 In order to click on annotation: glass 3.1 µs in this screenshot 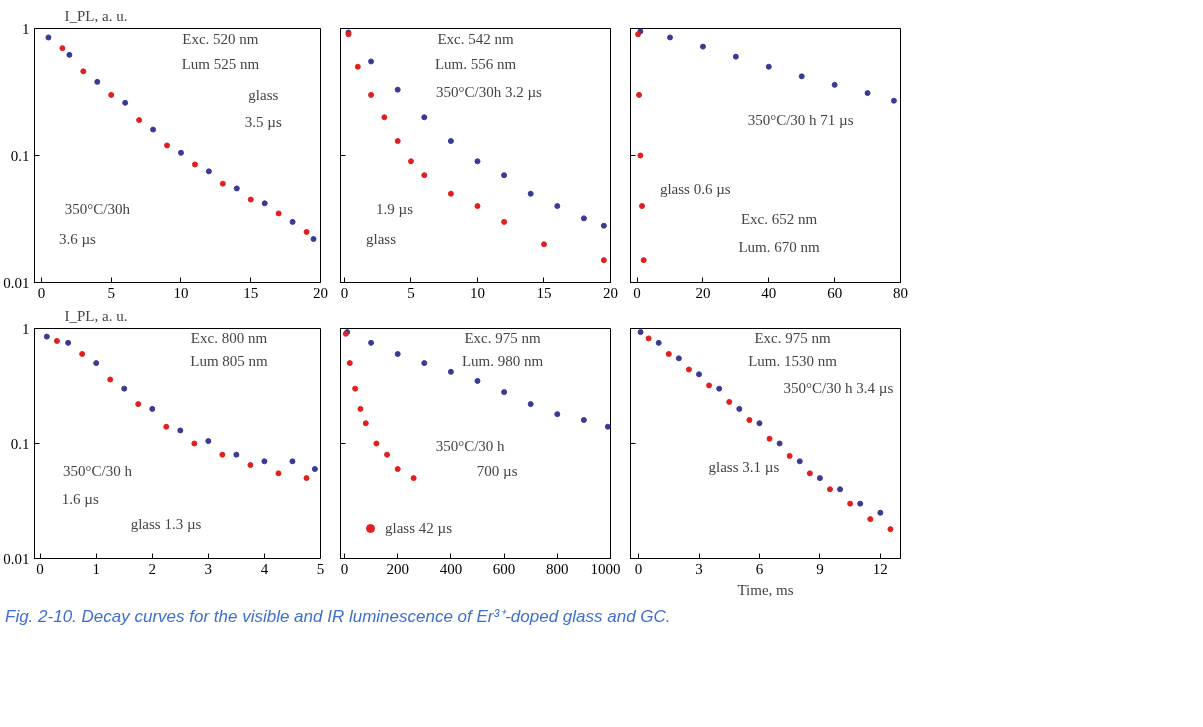, I will do `click(744, 466)`.